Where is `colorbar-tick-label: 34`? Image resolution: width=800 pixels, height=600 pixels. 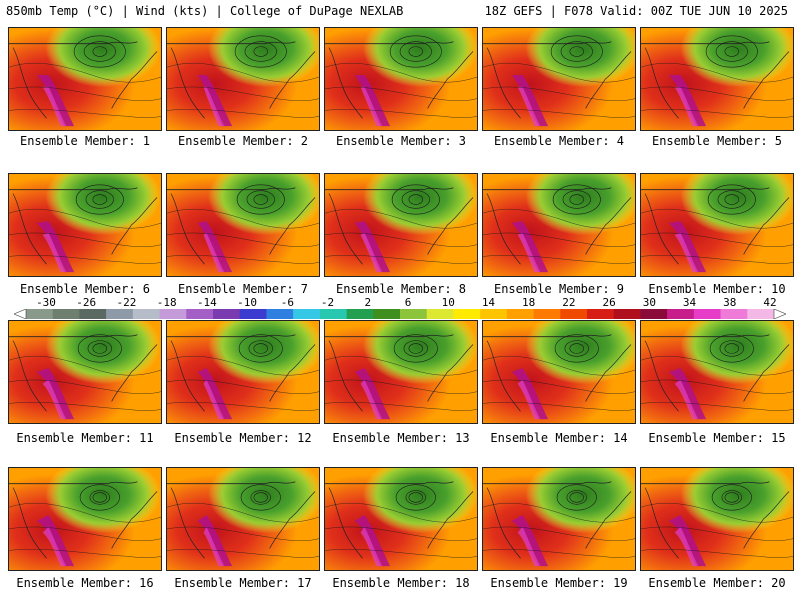
colorbar-tick-label: 34 is located at coordinates (689, 302).